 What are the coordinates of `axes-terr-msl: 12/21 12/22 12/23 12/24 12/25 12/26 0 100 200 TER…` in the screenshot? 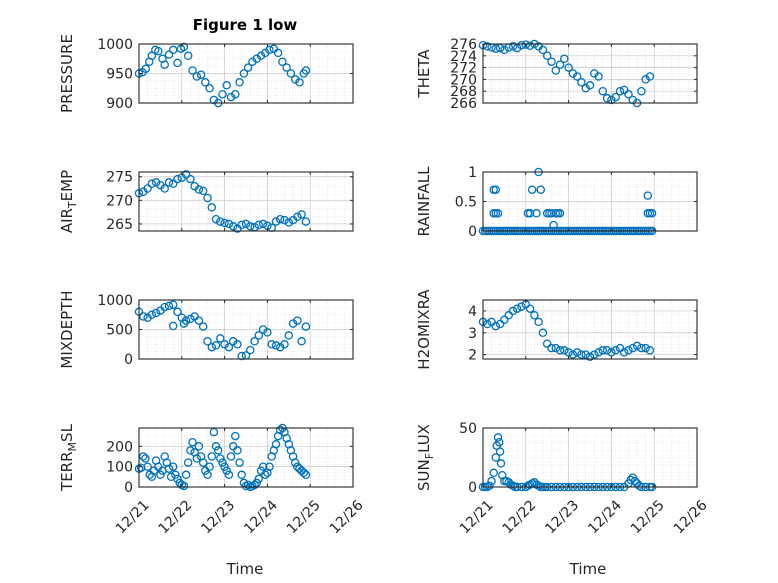 It's located at (212, 480).